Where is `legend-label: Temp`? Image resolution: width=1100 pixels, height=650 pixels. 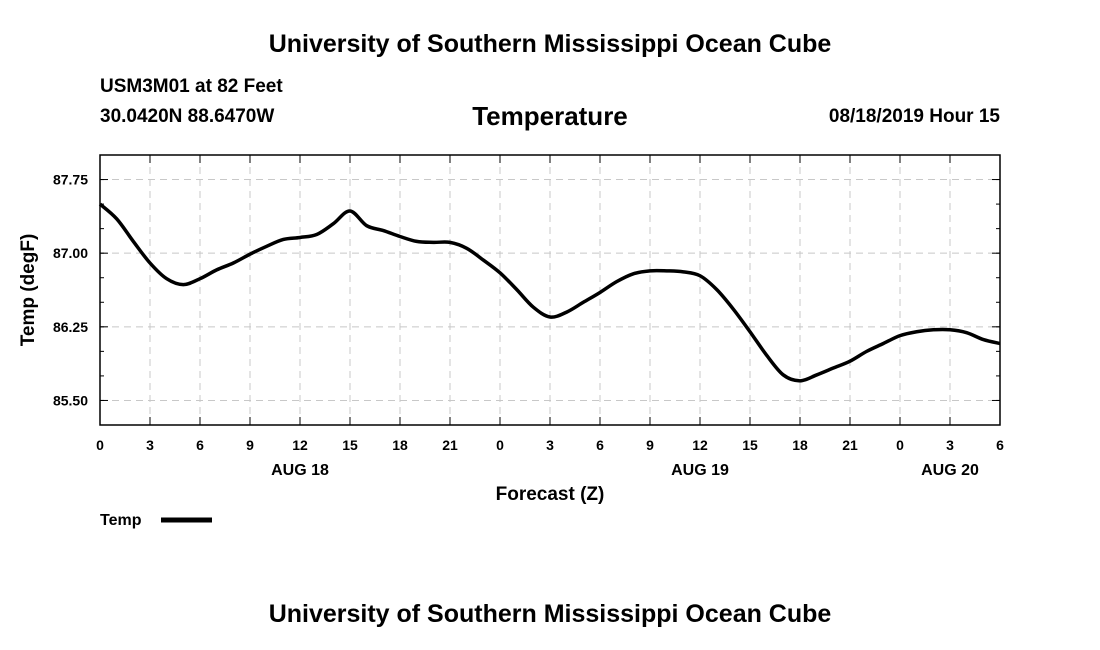 legend-label: Temp is located at coordinates (121, 520).